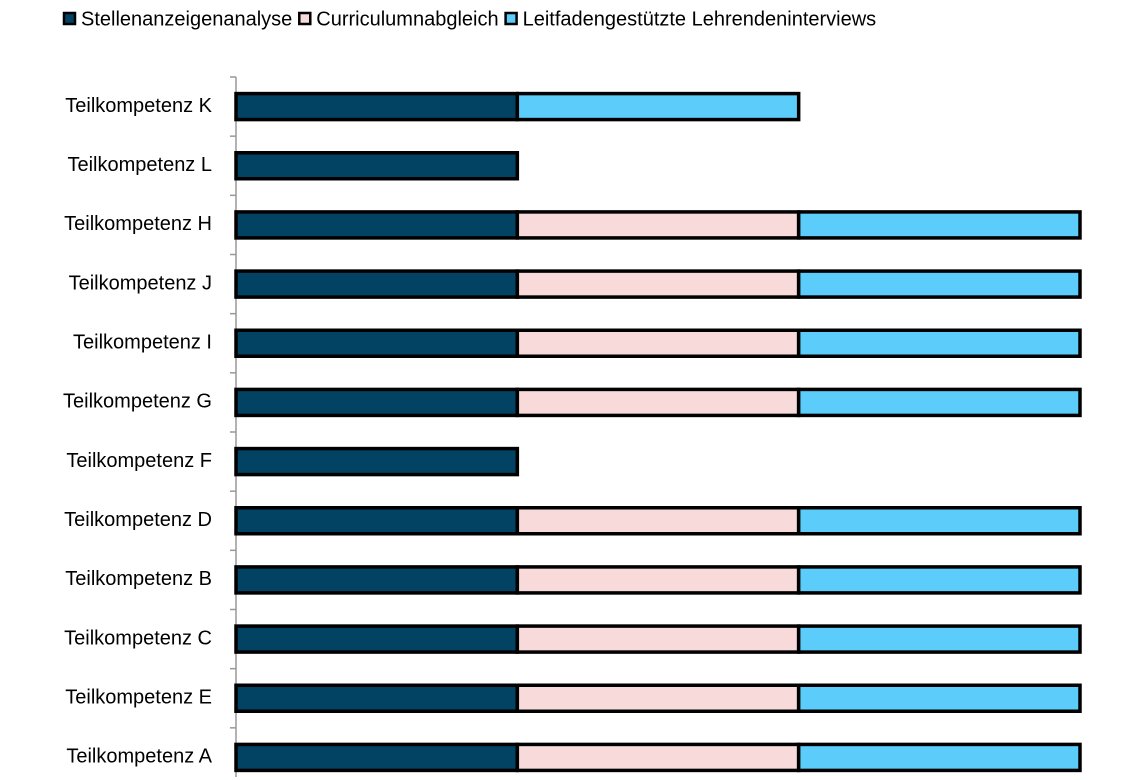  I want to click on legend-label: Leitfadengestützte Lehrendeninterviews, so click(700, 19).